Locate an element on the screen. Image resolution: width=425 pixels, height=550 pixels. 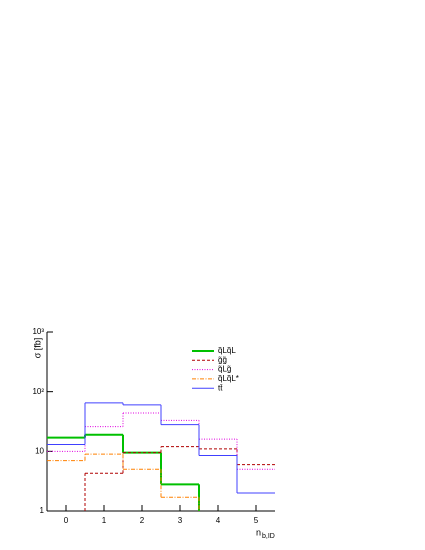
y-tick-label: 1 is located at coordinates (42, 510).